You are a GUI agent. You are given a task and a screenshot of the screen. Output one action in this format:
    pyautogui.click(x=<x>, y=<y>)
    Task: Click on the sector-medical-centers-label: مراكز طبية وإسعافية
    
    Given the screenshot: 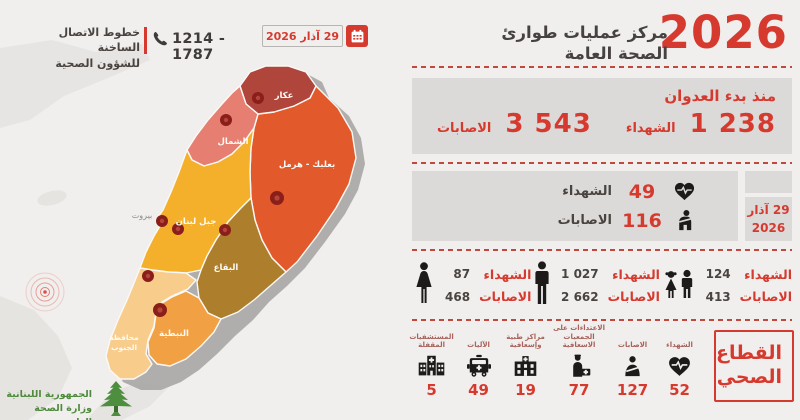 What is the action you would take?
    pyautogui.click(x=525, y=341)
    